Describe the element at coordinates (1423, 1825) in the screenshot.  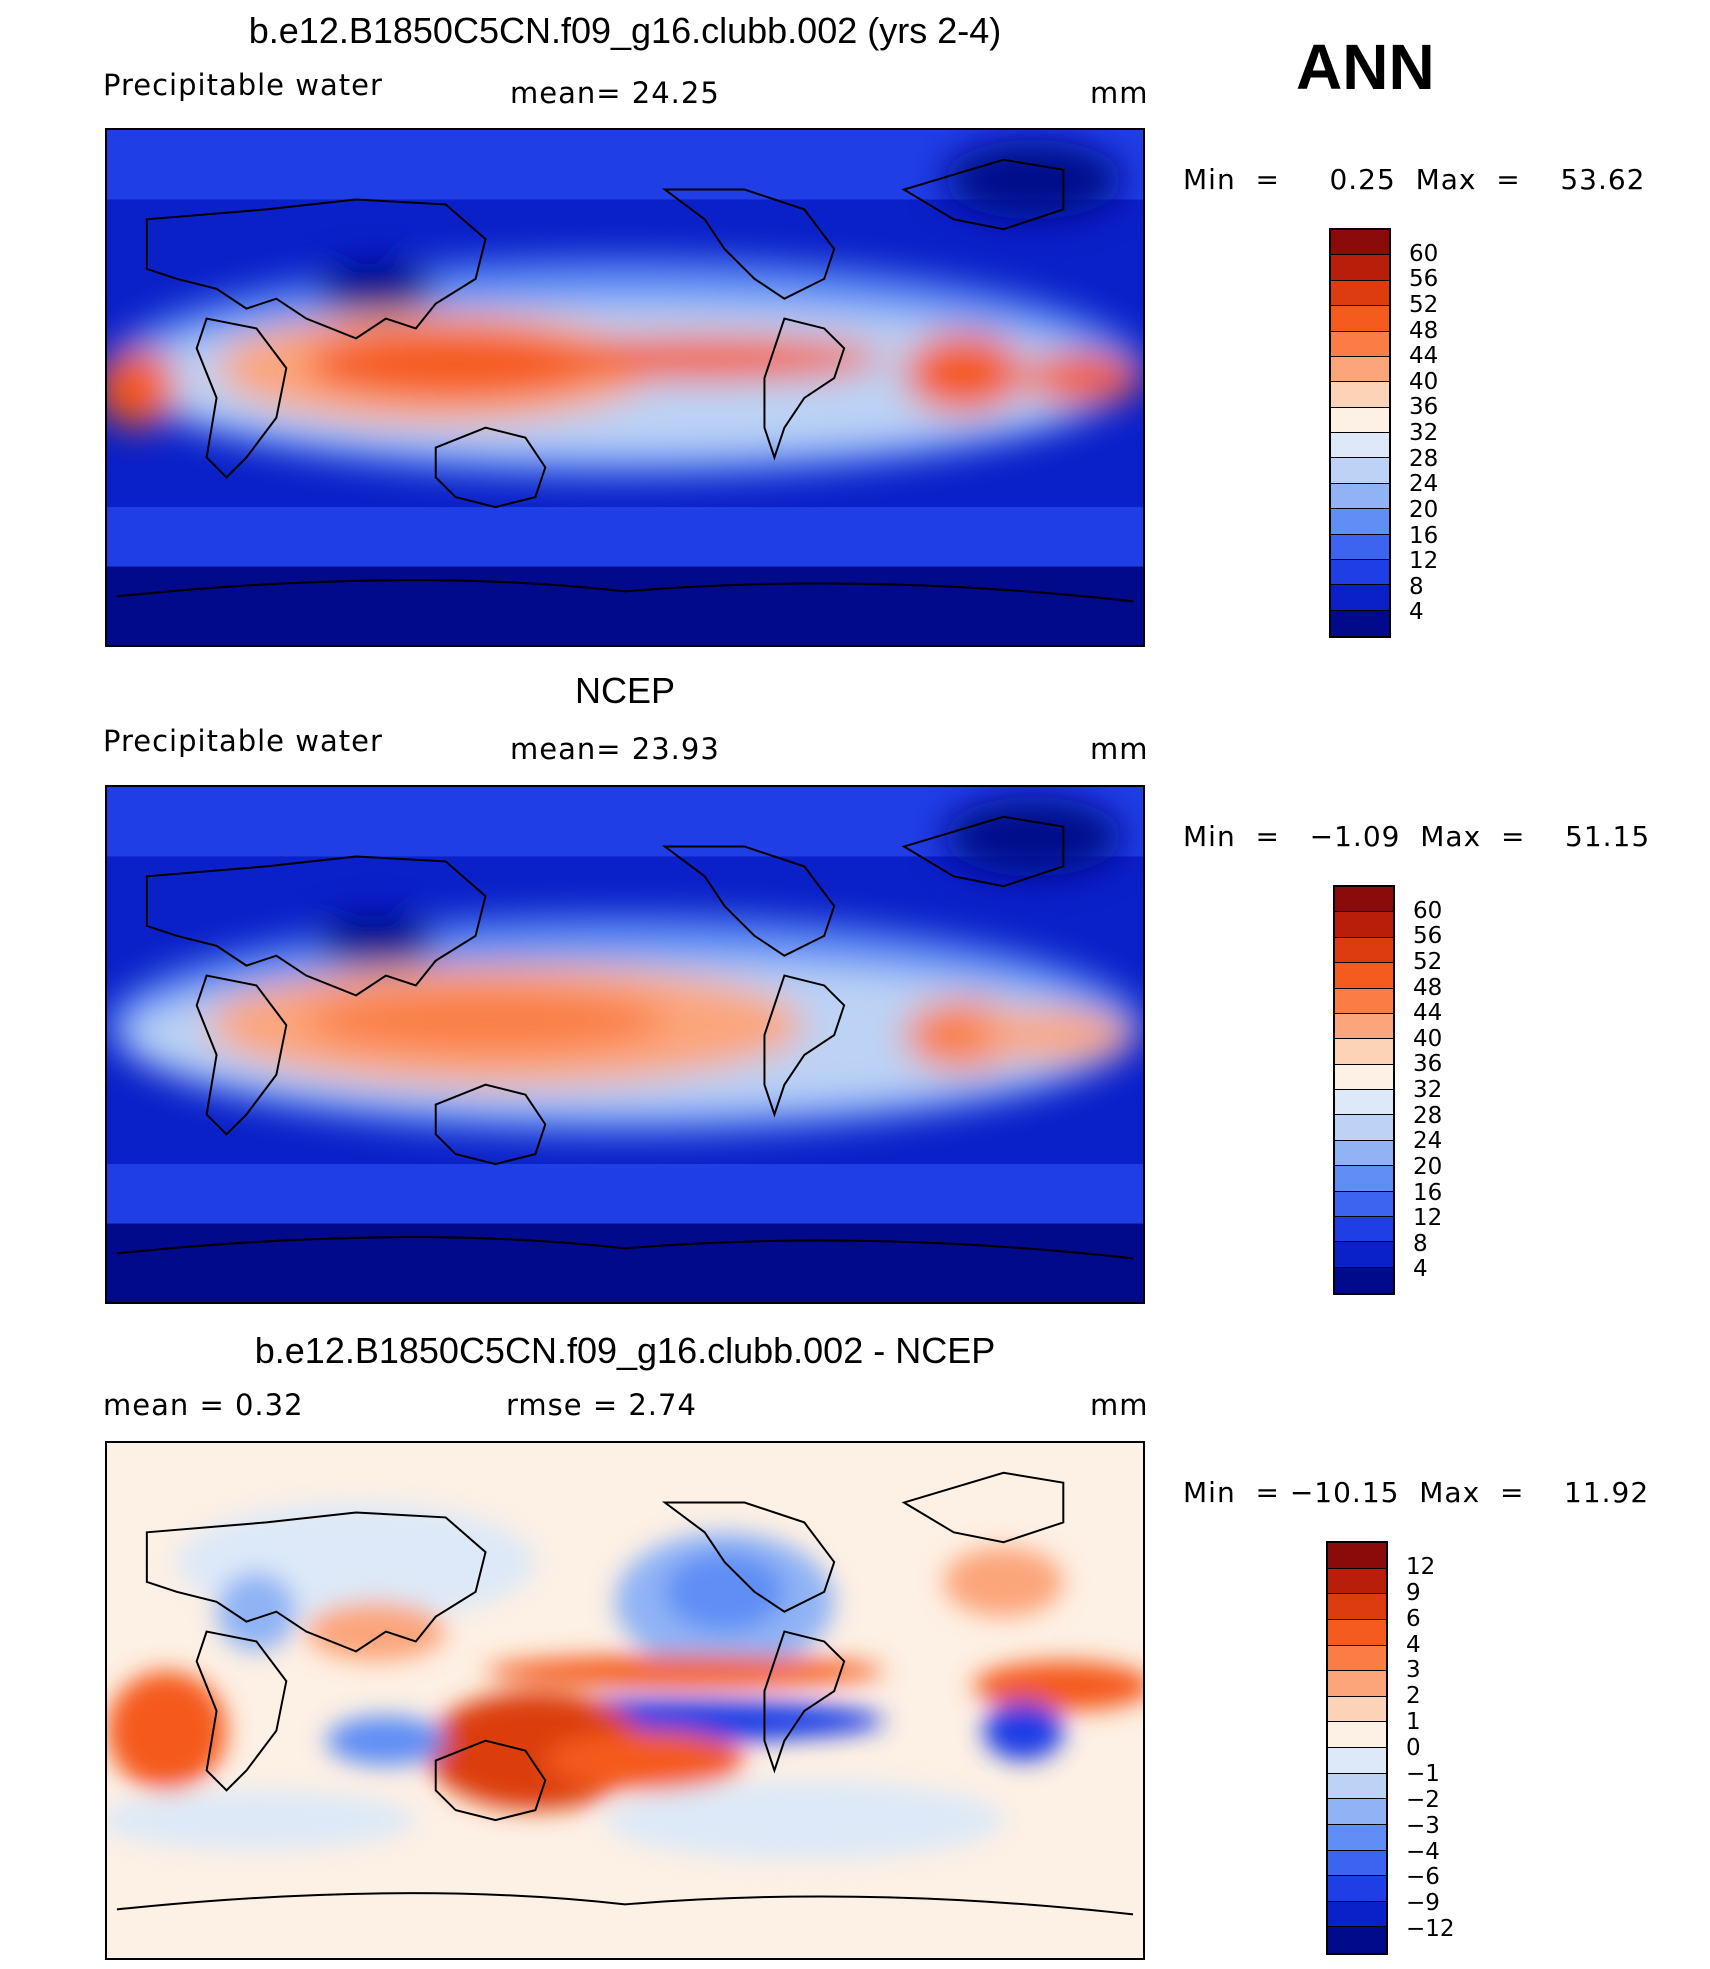
I see `colorbar-tick-label: −3` at that location.